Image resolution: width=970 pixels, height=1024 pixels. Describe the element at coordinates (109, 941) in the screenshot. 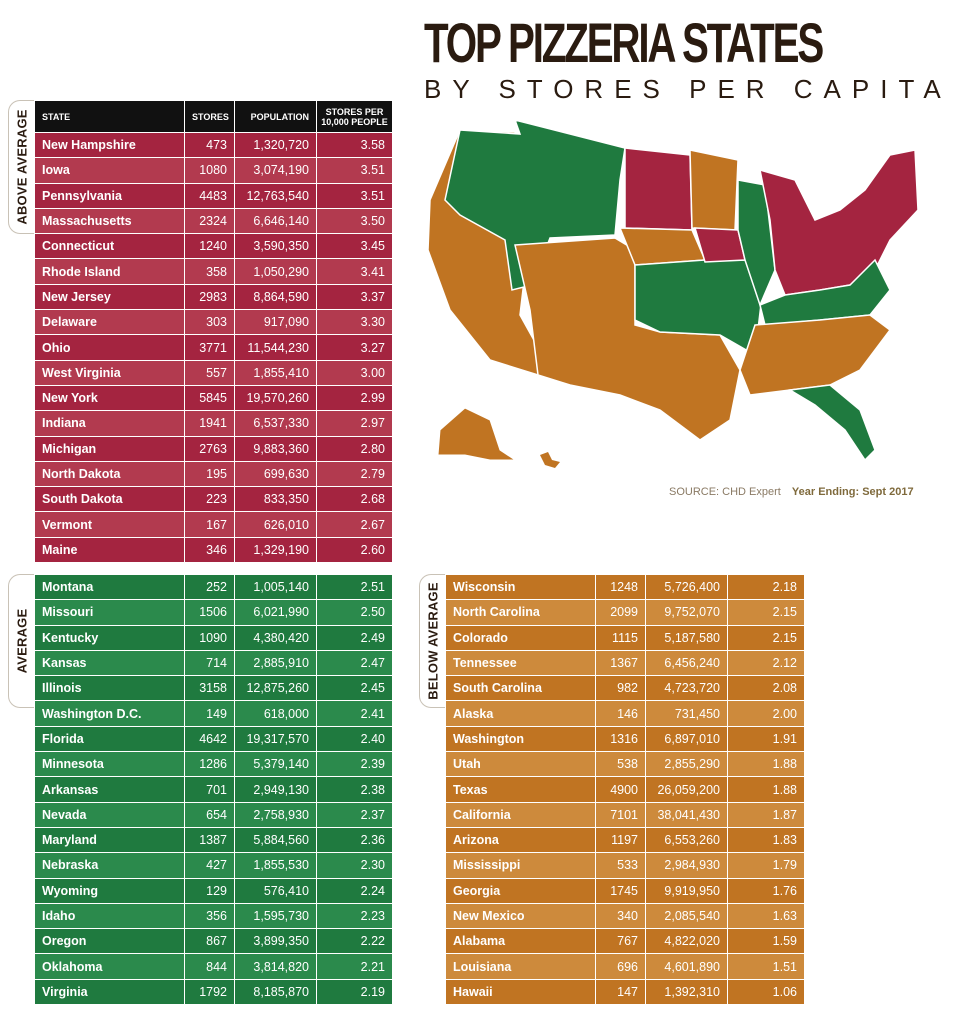

I see `cell-state: Oregon` at that location.